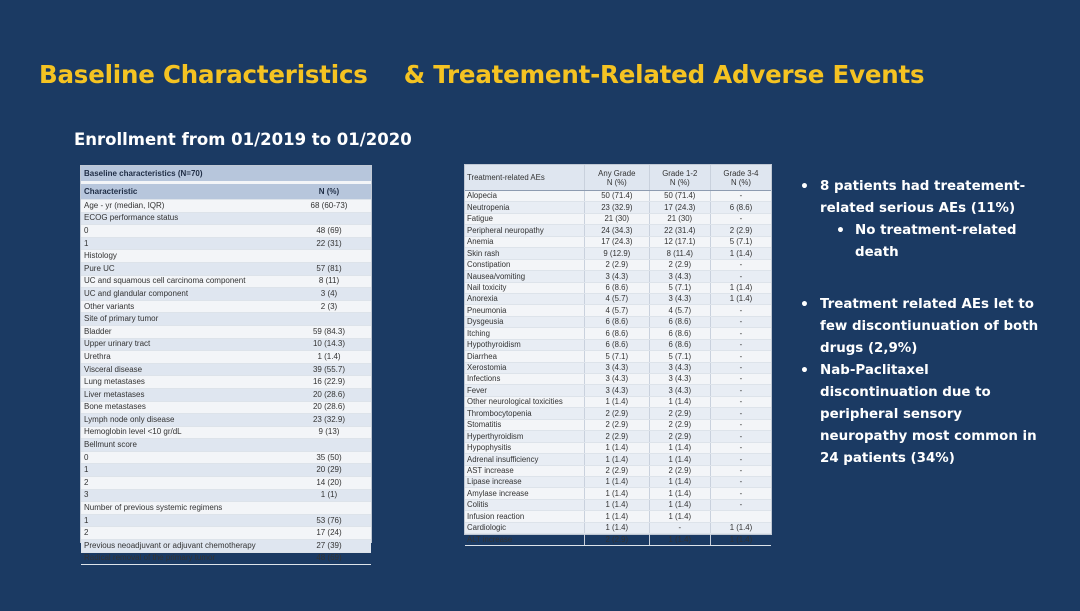 The width and height of the screenshot is (1080, 611). What do you see at coordinates (329, 533) in the screenshot?
I see `table-cell-value: 17 (24)` at bounding box center [329, 533].